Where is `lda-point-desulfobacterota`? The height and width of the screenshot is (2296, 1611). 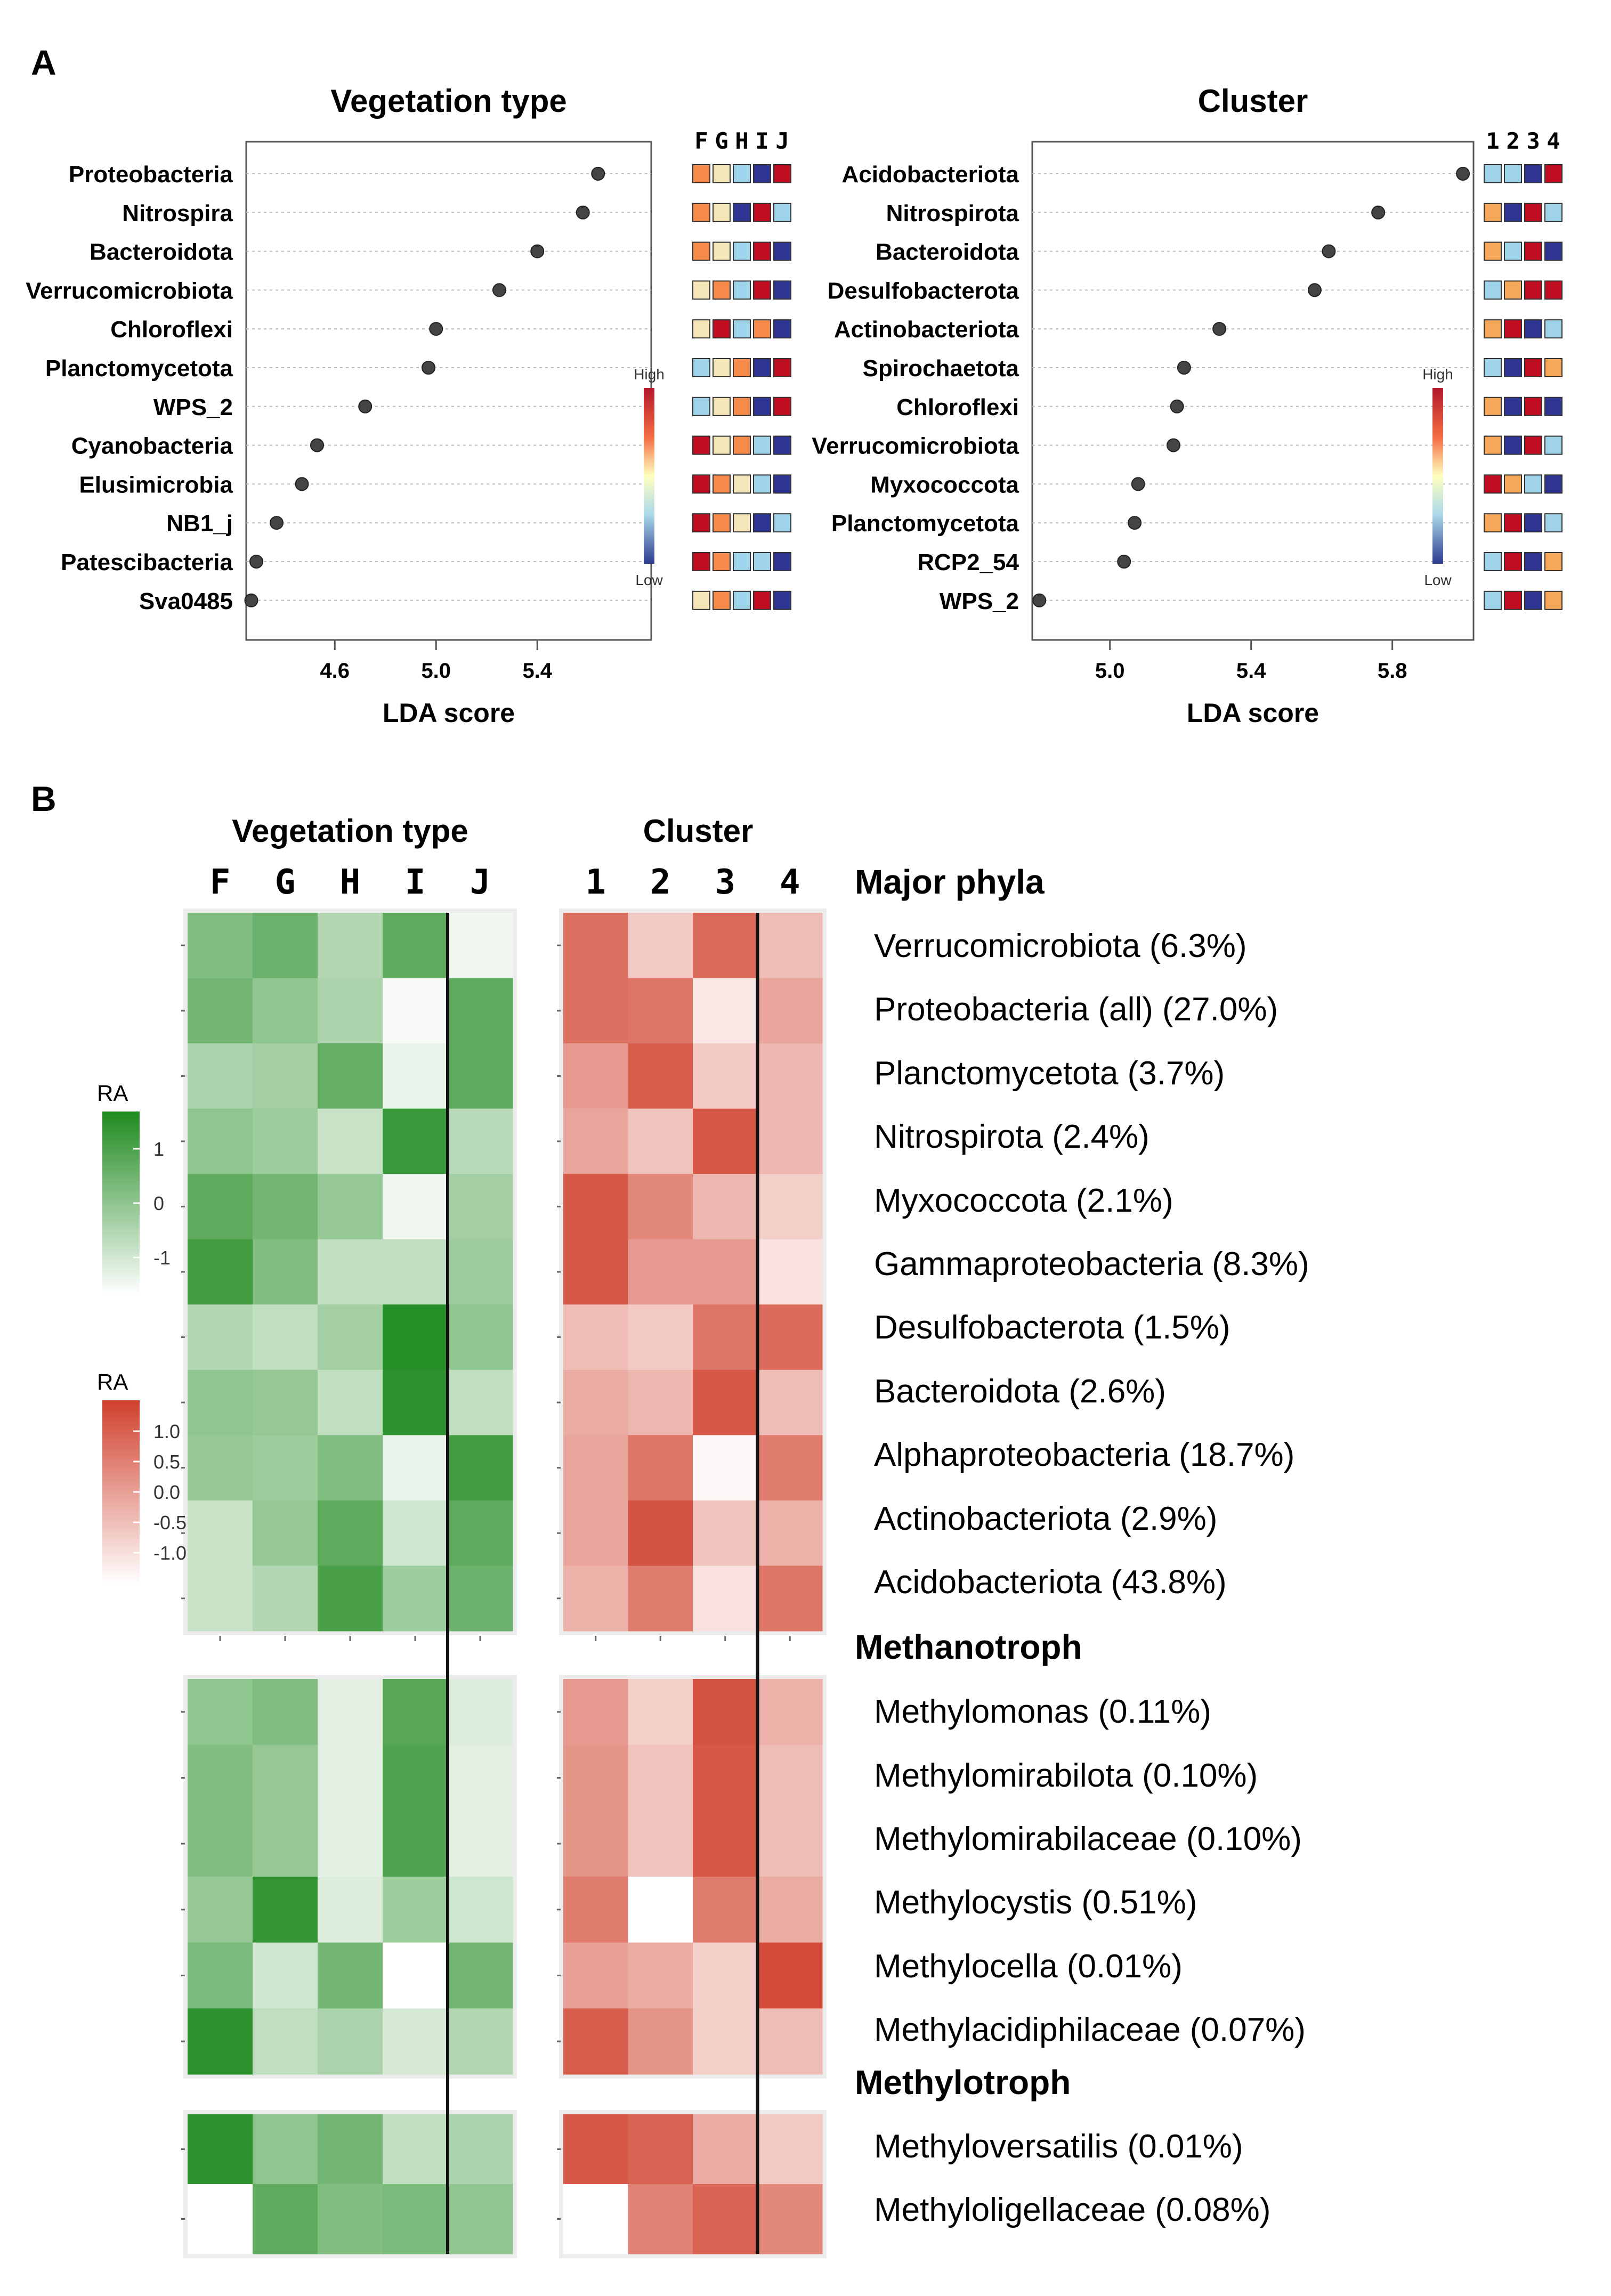 lda-point-desulfobacterota is located at coordinates (1315, 290).